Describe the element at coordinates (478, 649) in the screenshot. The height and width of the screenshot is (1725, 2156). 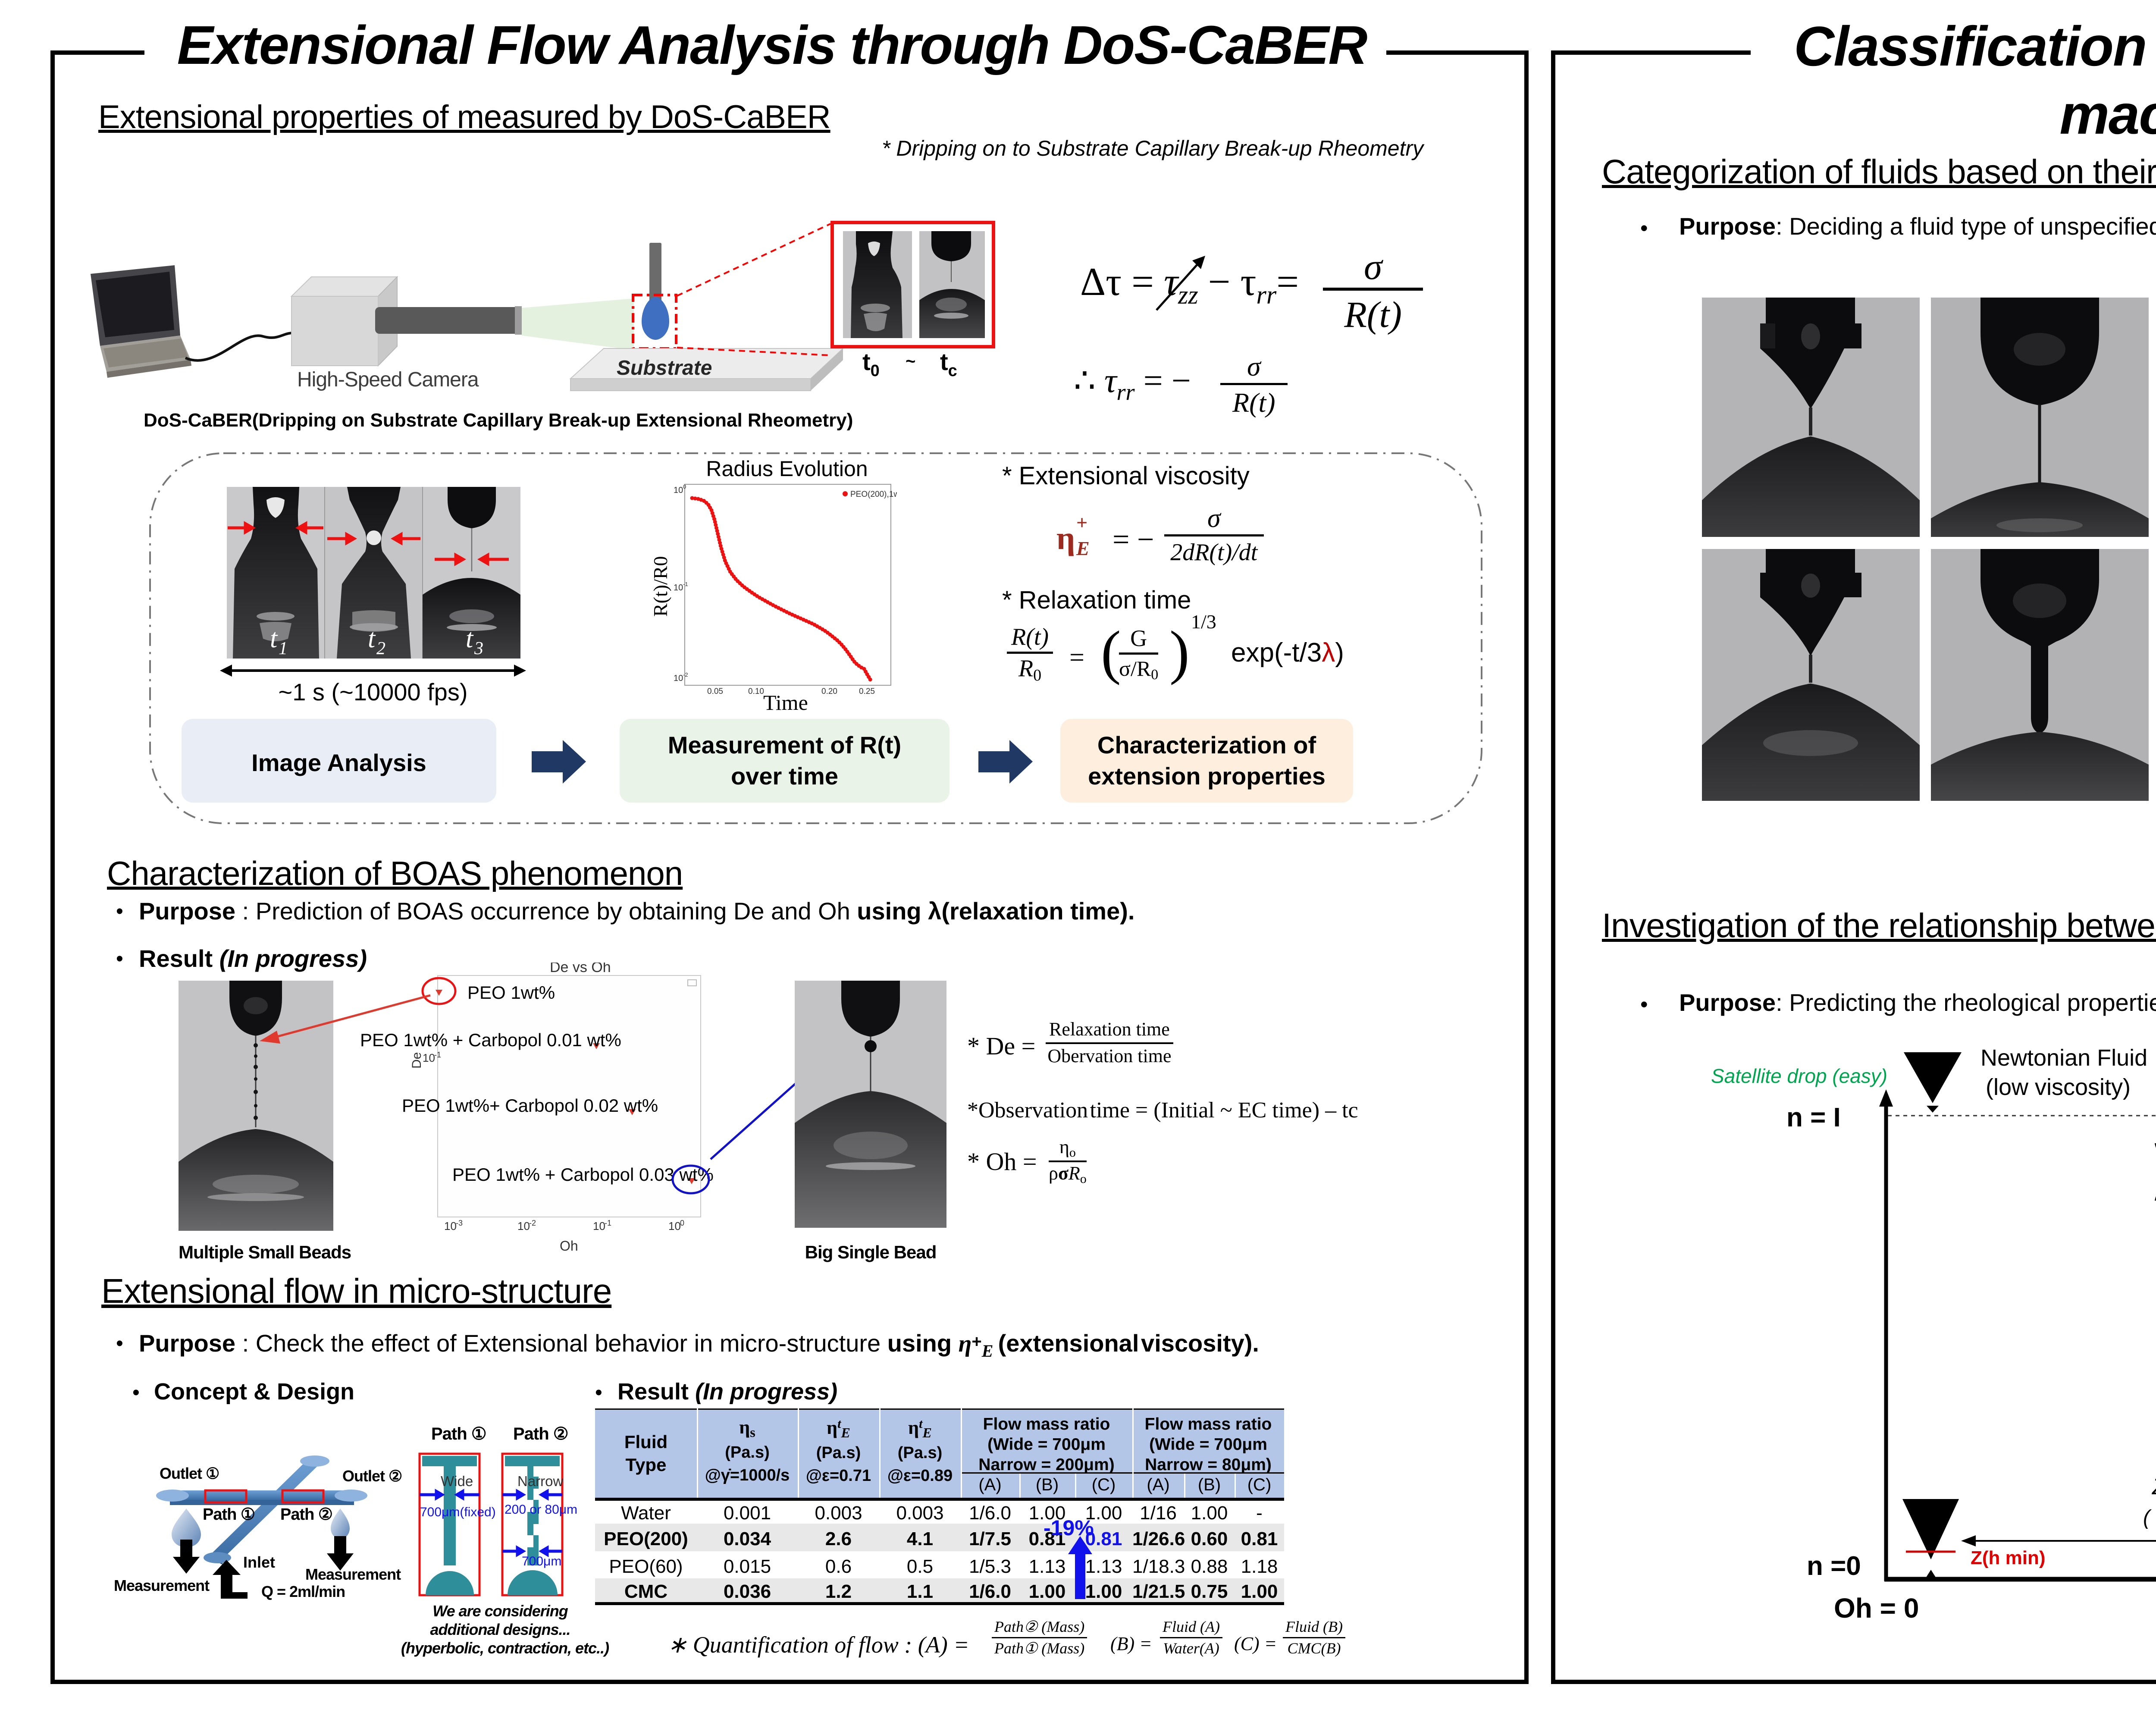
I see `svg-text: 3` at that location.